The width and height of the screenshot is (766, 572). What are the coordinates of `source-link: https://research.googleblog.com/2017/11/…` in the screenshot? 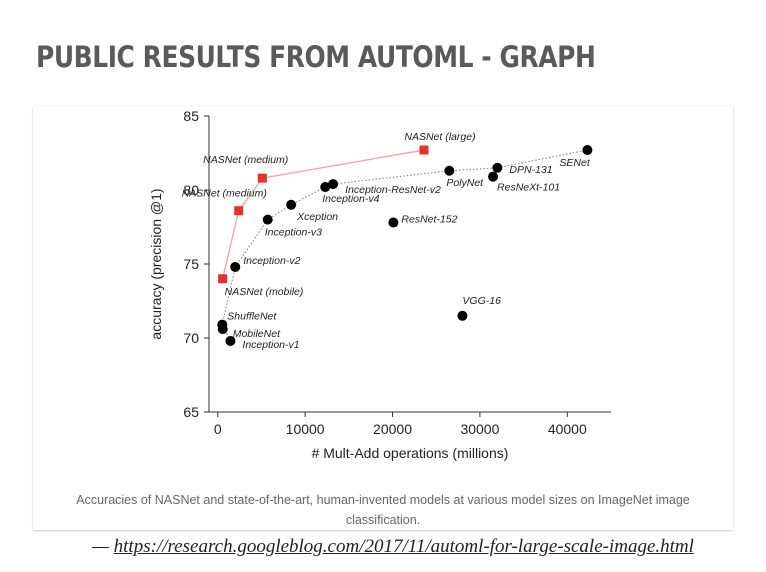 It's located at (403, 546).